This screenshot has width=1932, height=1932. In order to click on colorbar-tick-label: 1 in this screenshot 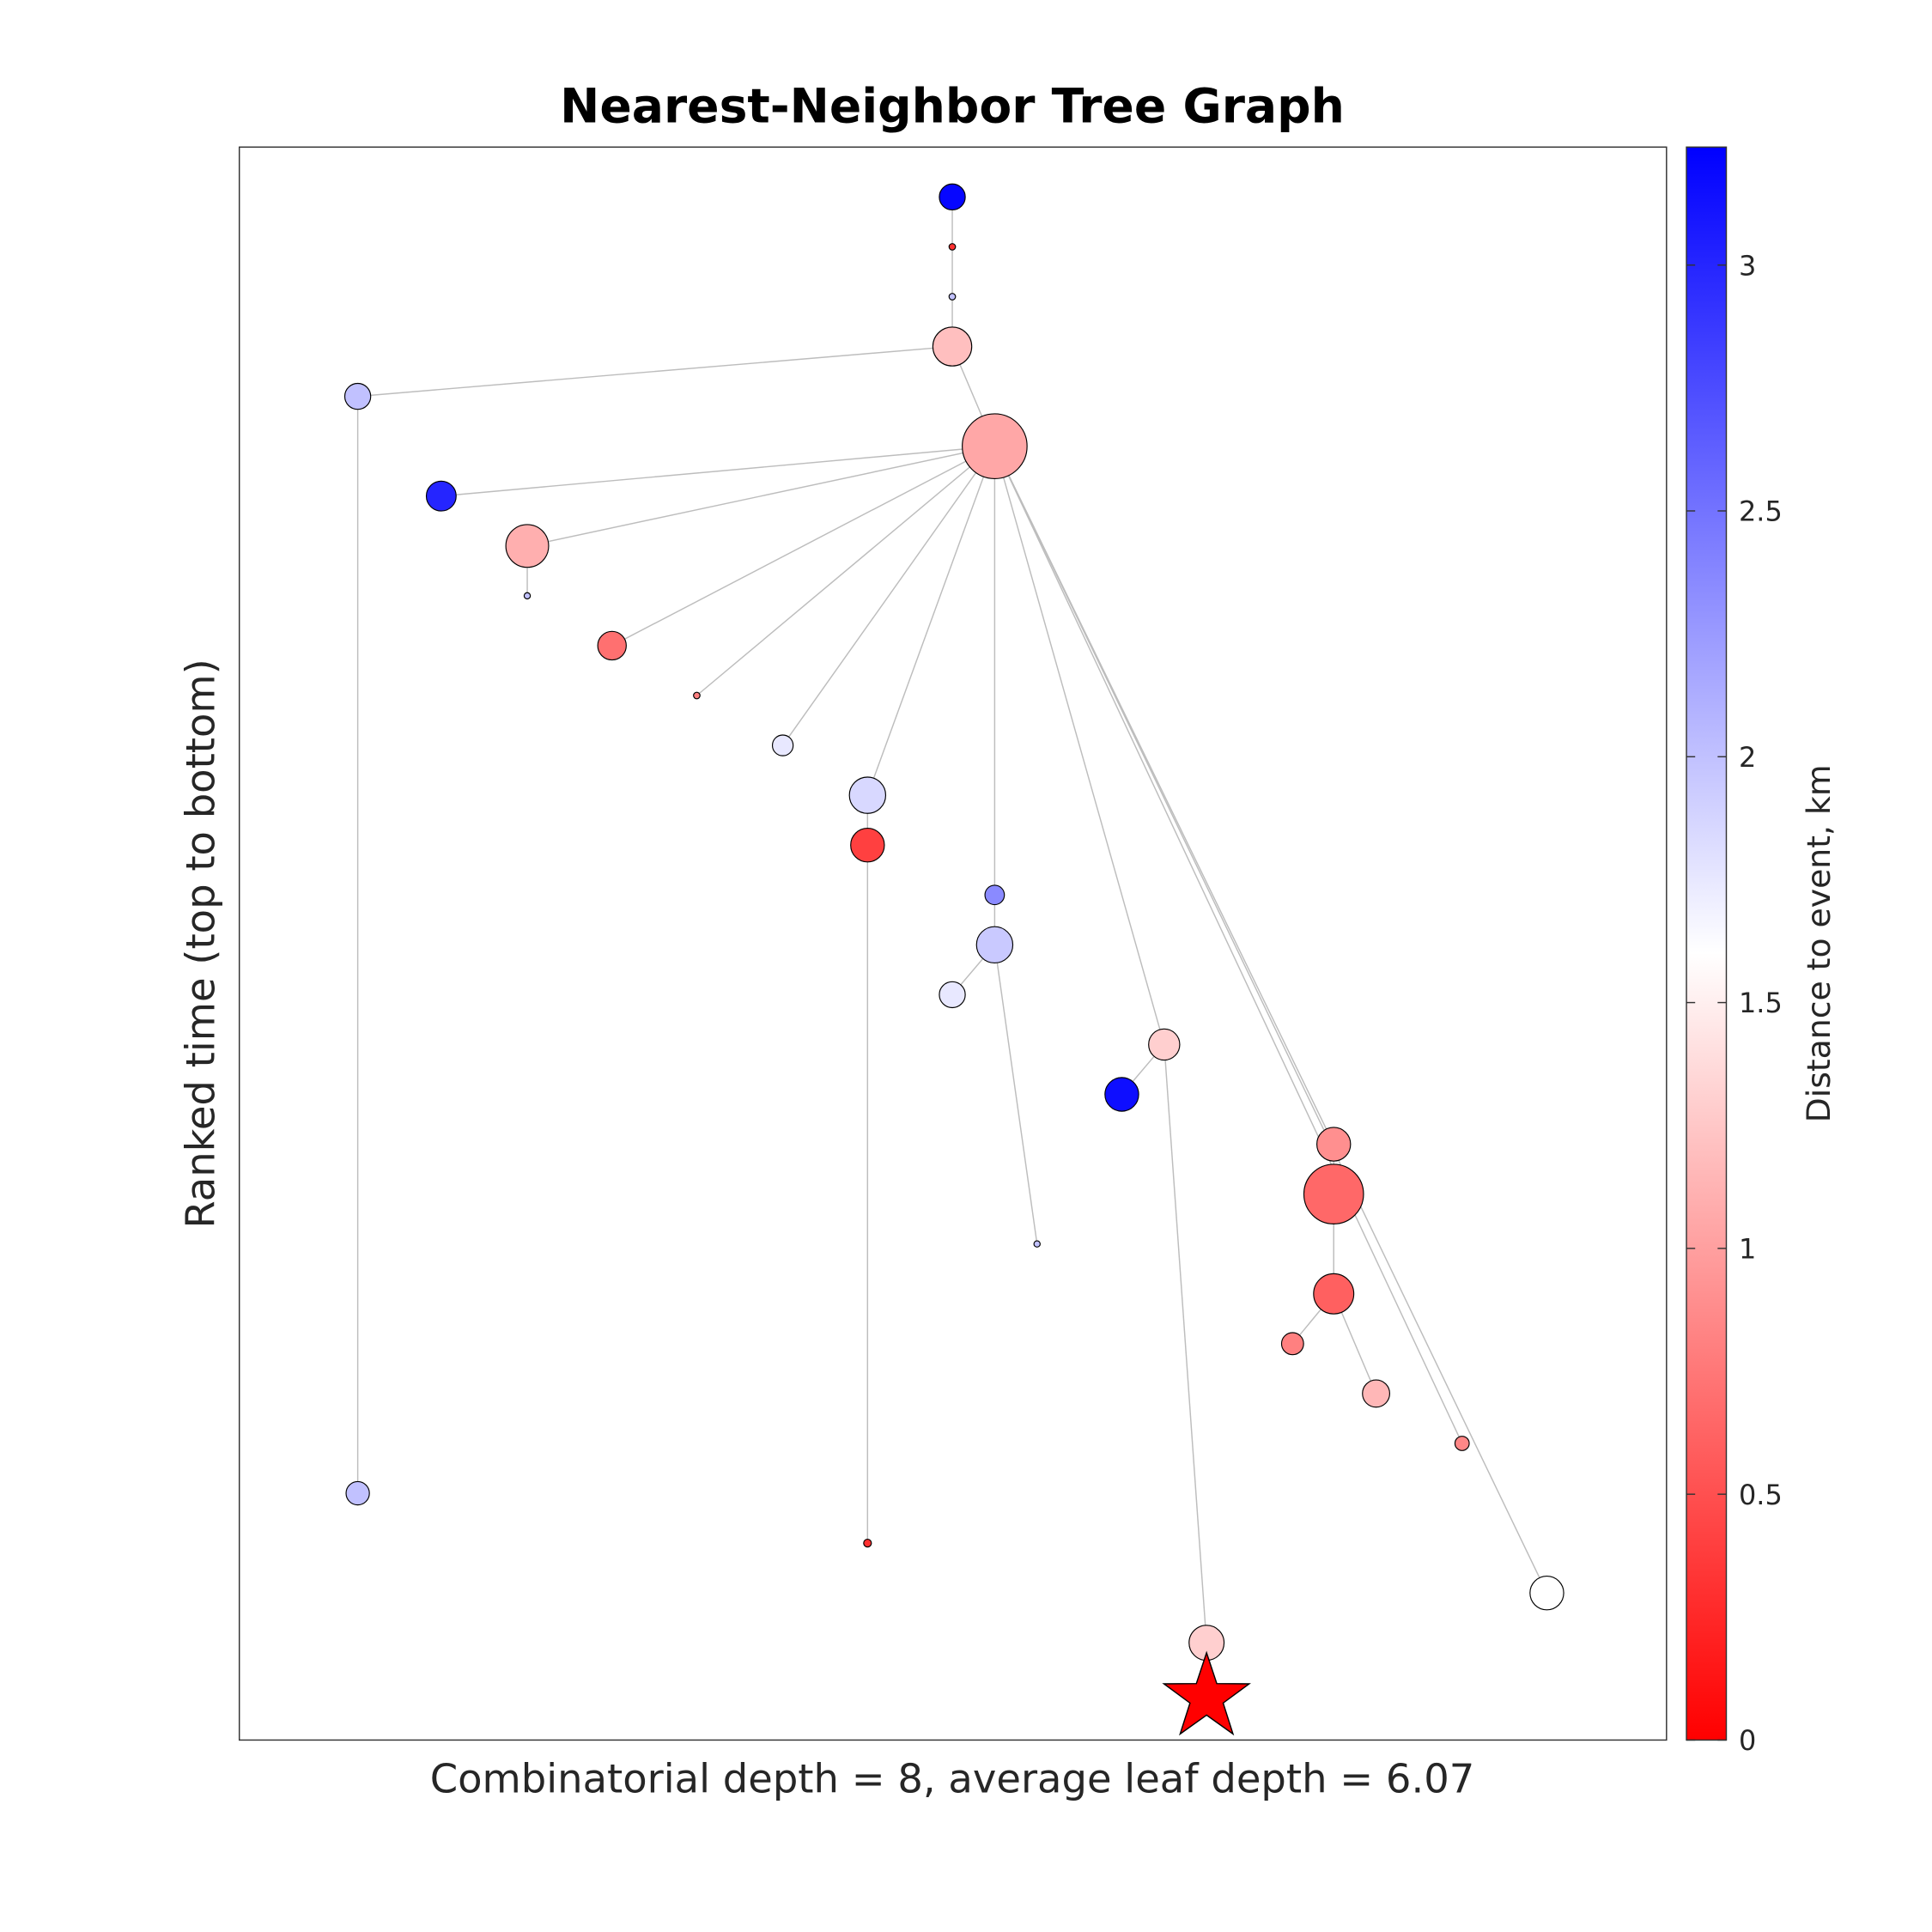, I will do `click(1748, 1248)`.